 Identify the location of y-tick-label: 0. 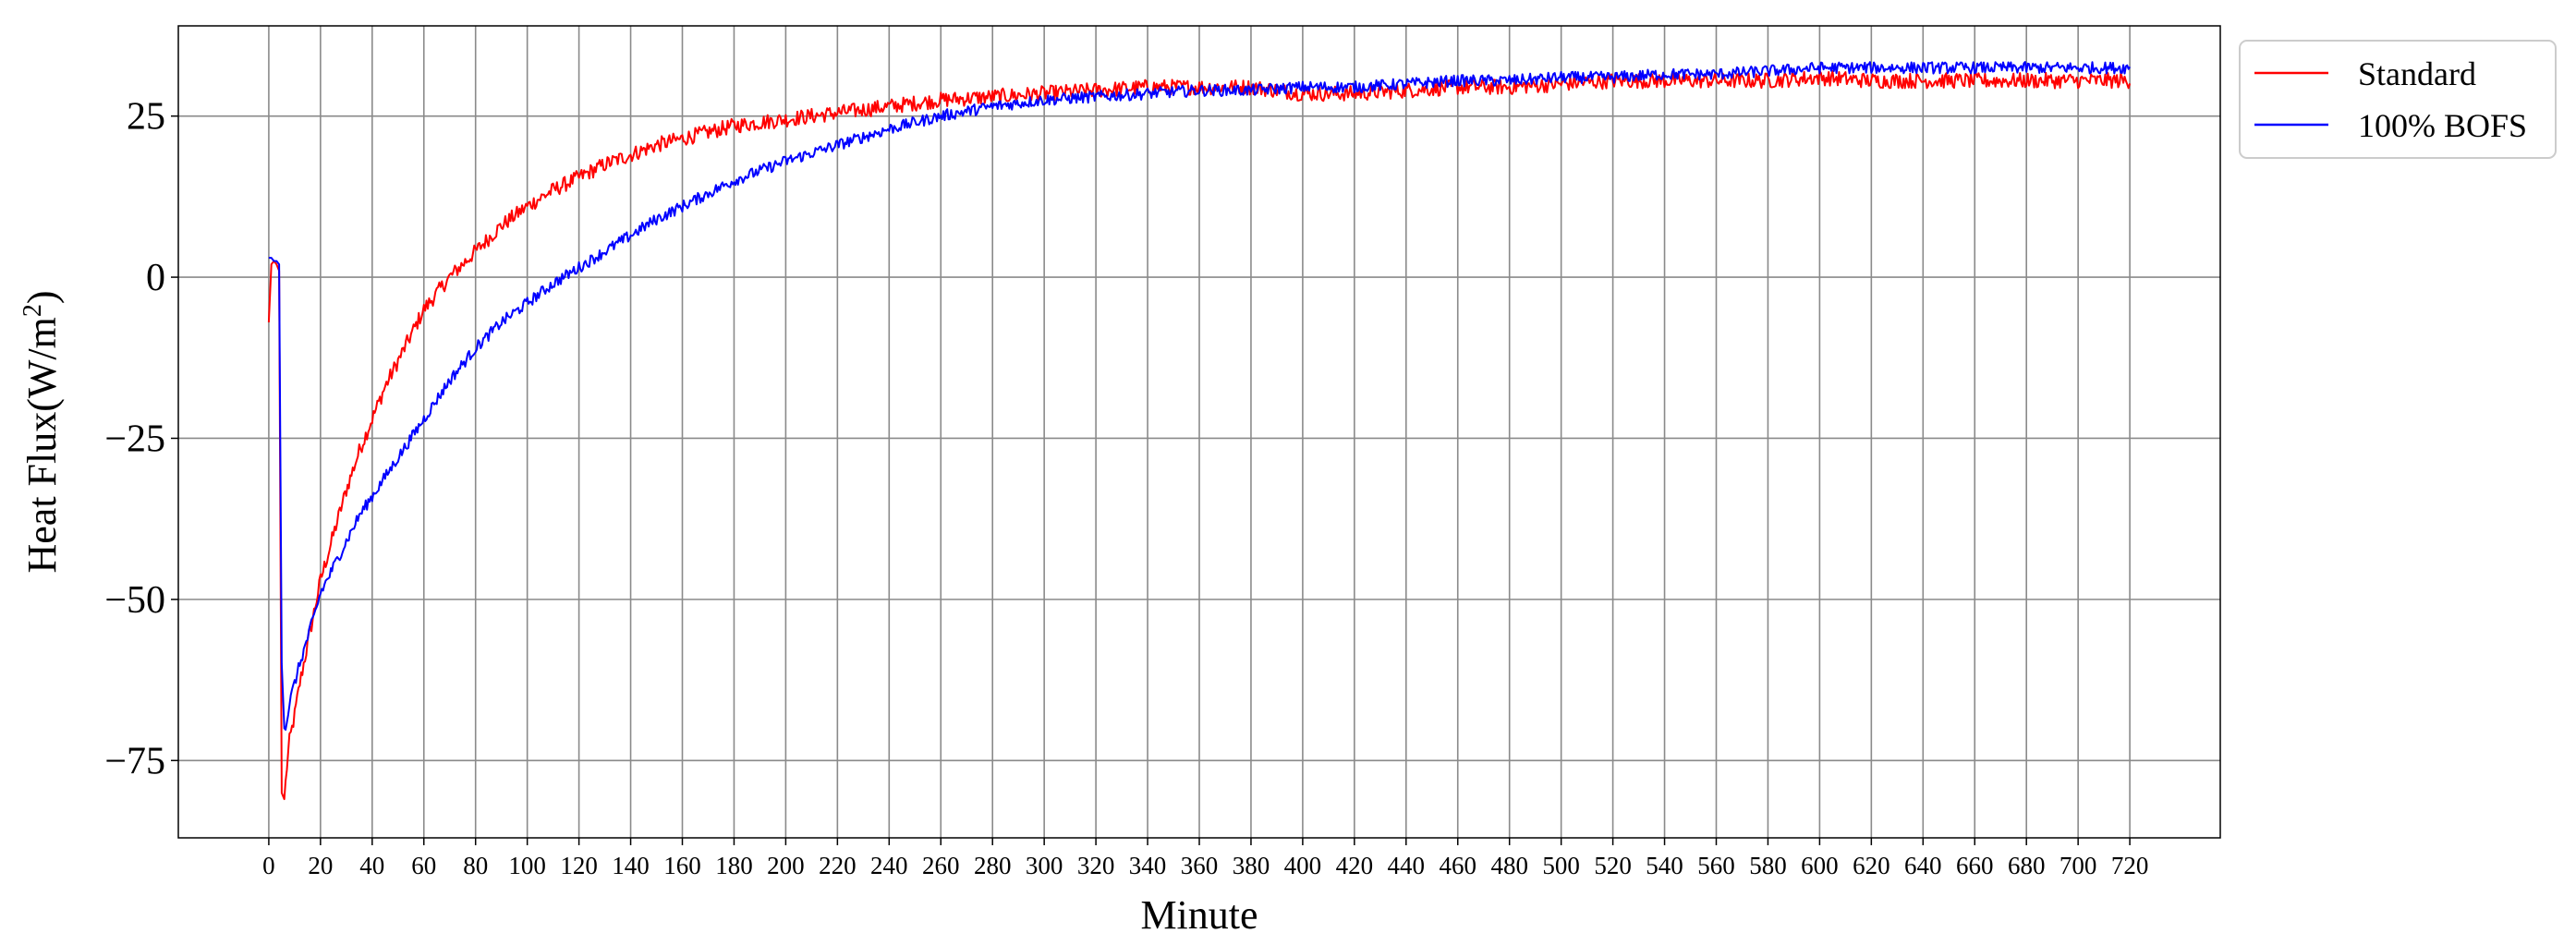
(155, 278).